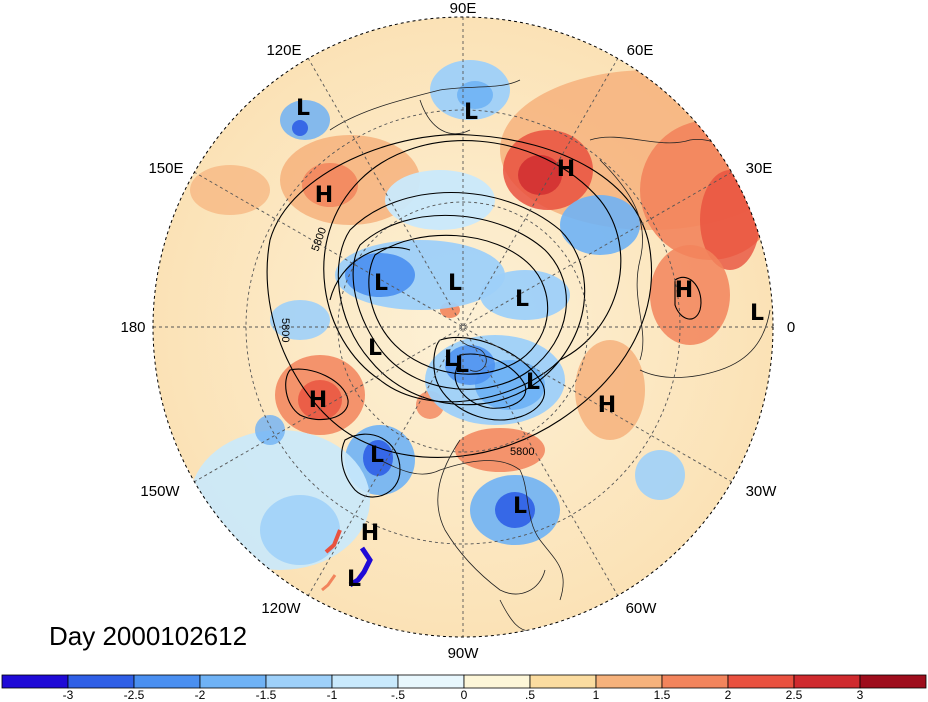  I want to click on colorbar-tick-label: 3, so click(860, 695).